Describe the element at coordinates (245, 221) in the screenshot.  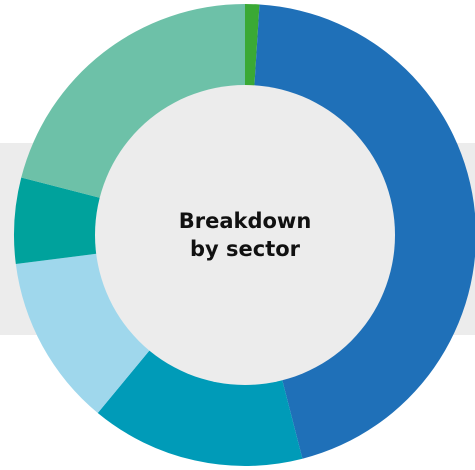
I see `center-label: Breakdown` at that location.